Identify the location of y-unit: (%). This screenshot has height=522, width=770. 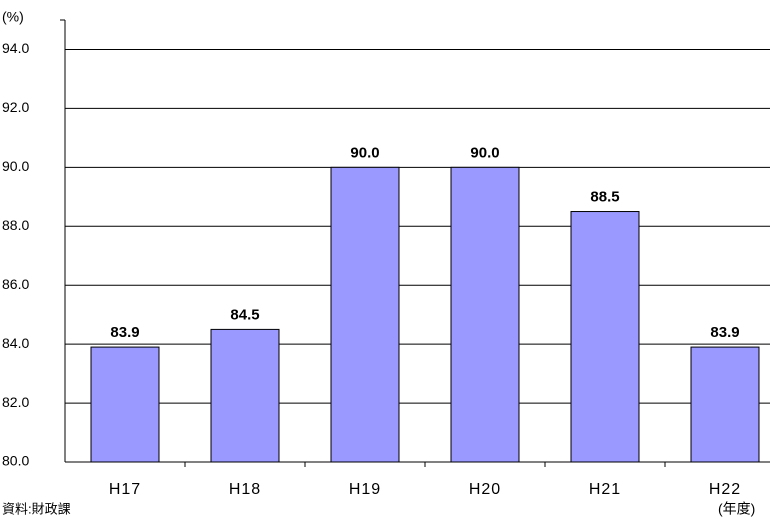
(13, 17).